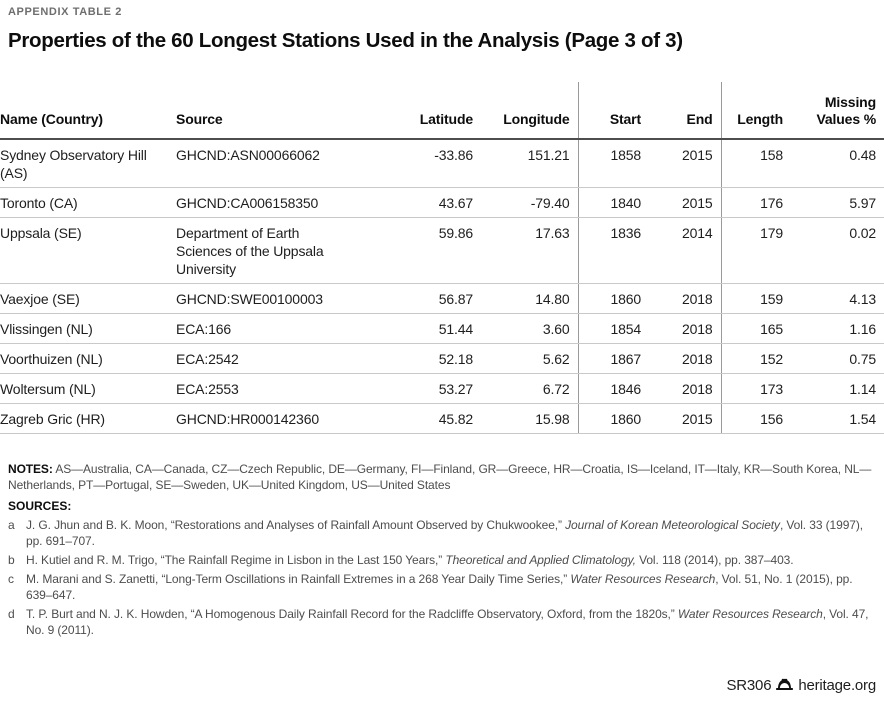 The image size is (884, 702). I want to click on source-journal: Water Resources Research, so click(643, 578).